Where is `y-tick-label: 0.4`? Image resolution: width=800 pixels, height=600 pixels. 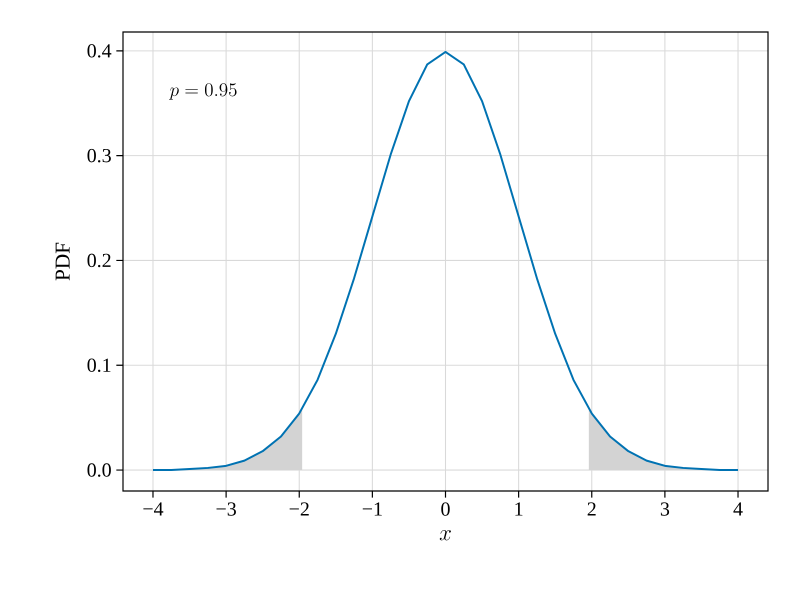 y-tick-label: 0.4 is located at coordinates (99, 51).